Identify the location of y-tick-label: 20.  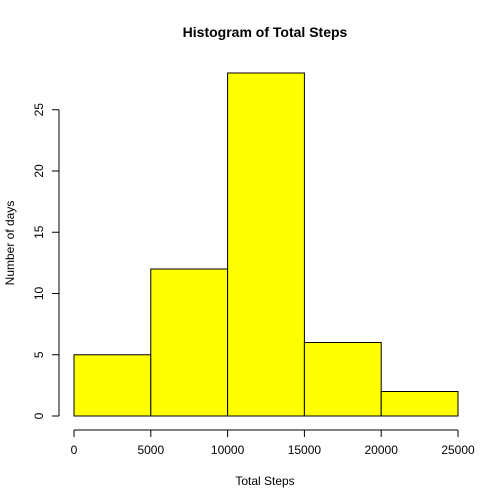
(39, 171).